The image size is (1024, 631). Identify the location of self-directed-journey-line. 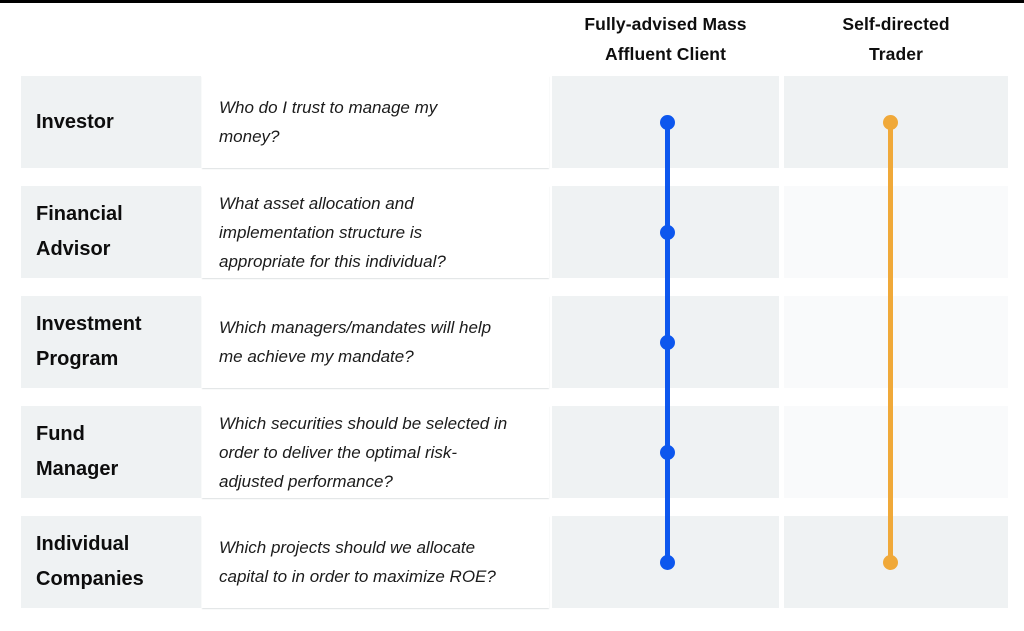
(890, 342).